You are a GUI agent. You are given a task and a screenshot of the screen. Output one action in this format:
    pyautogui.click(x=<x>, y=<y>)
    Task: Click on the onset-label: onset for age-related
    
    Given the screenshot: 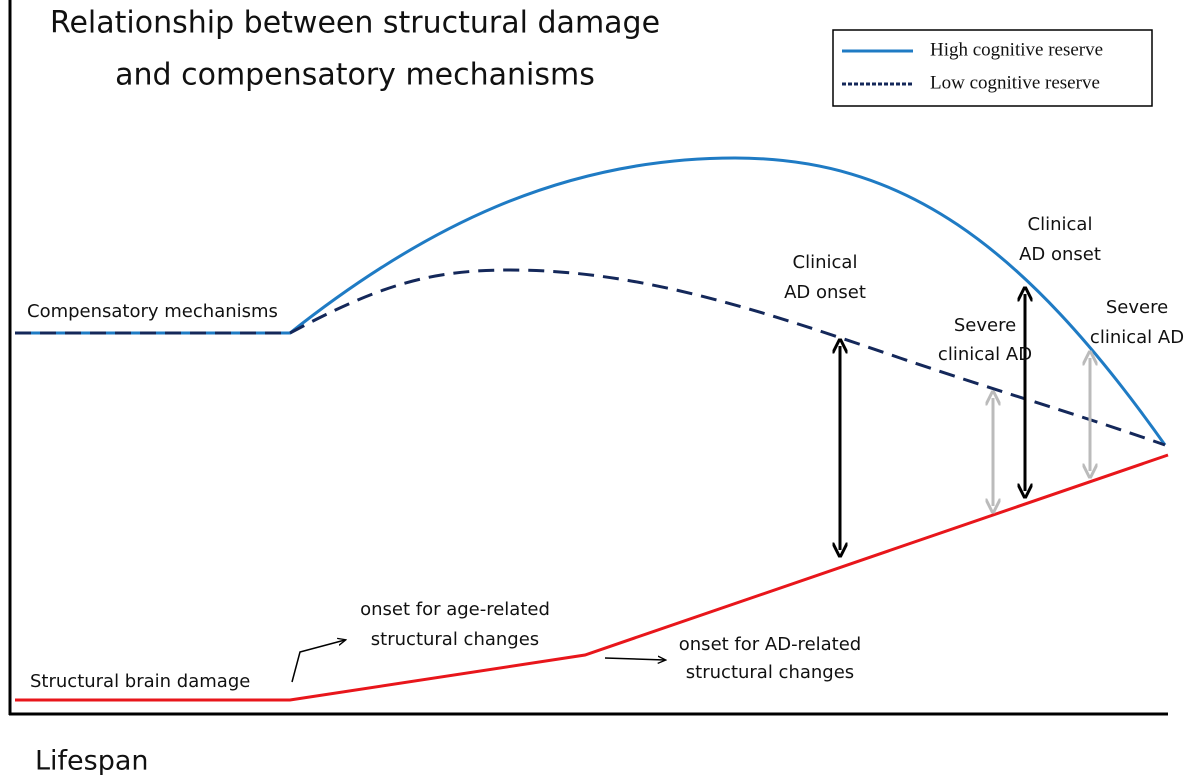 What is the action you would take?
    pyautogui.click(x=455, y=609)
    